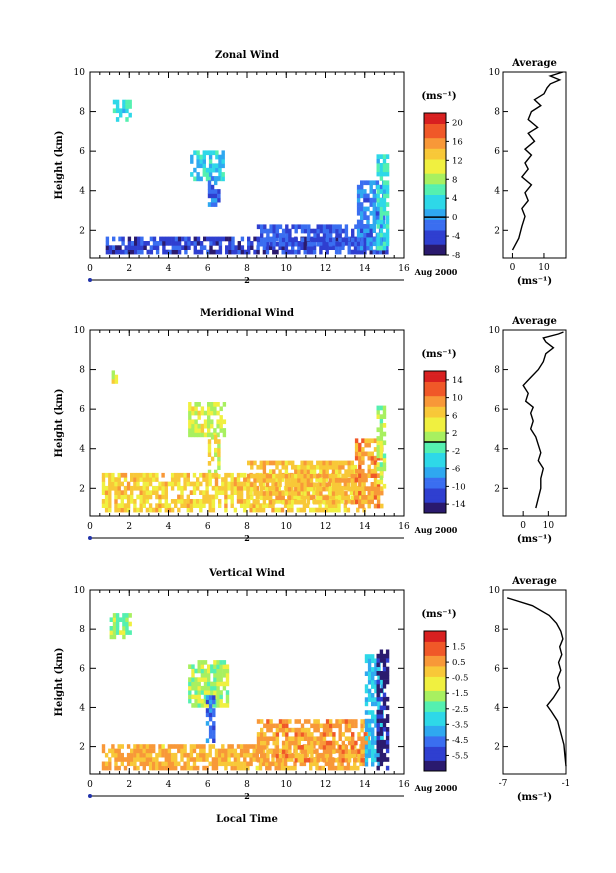 The width and height of the screenshot is (616, 873). What do you see at coordinates (244, 441) in the screenshot?
I see `heatmap-cells` at bounding box center [244, 441].